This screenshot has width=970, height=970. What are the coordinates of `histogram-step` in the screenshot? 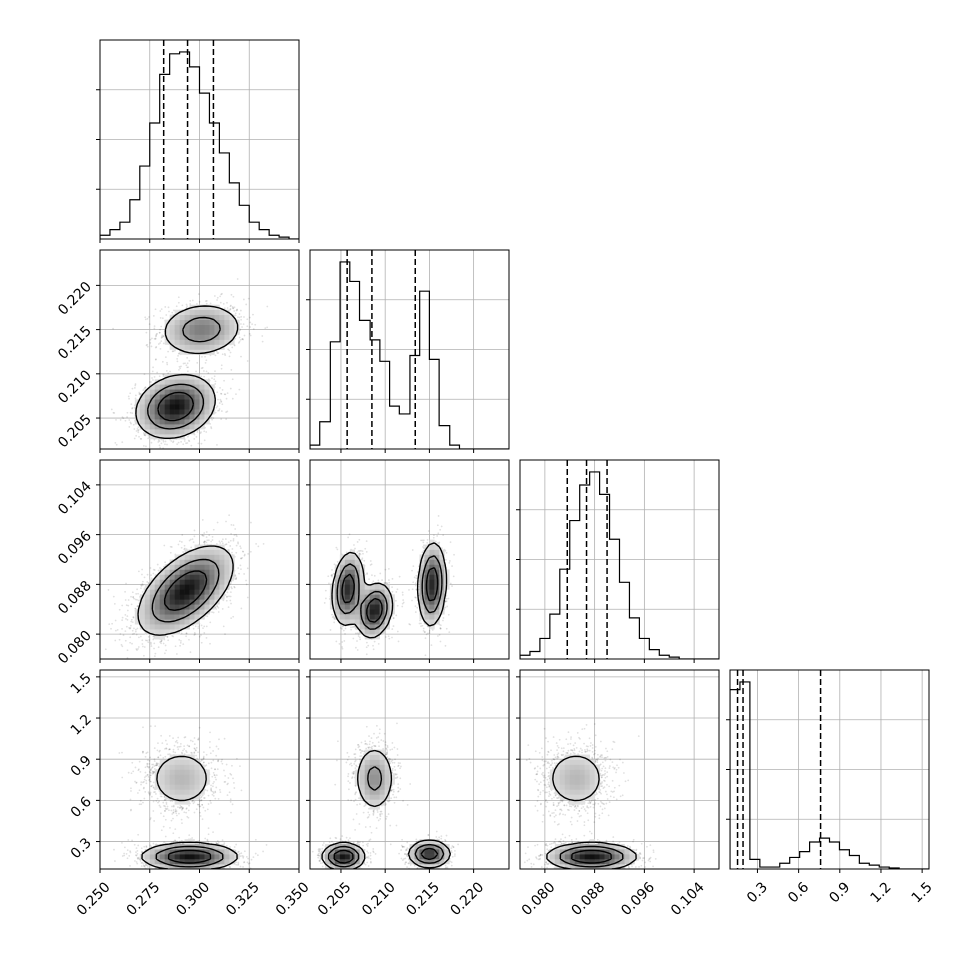 It's located at (409, 355).